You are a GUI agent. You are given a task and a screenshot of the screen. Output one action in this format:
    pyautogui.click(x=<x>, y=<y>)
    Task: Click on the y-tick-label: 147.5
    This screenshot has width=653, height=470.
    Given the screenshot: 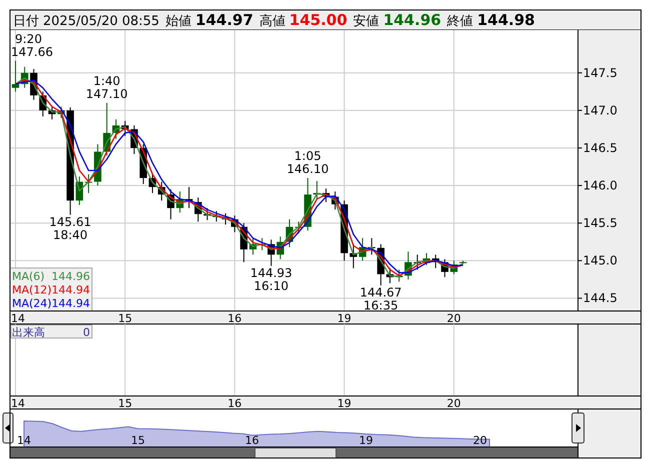 What is the action you would take?
    pyautogui.click(x=600, y=73)
    